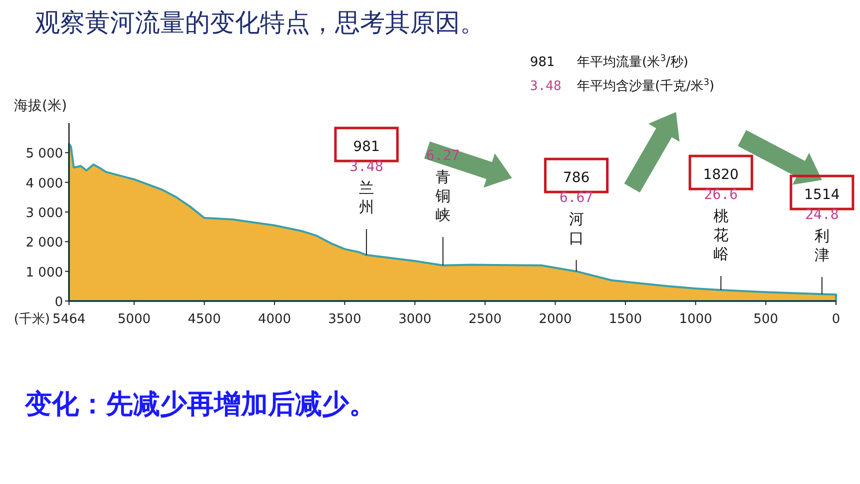 Image resolution: width=860 pixels, height=484 pixels. Describe the element at coordinates (645, 86) in the screenshot. I see `text: 年平均含沙量(千克/米$^{3}$)` at that location.